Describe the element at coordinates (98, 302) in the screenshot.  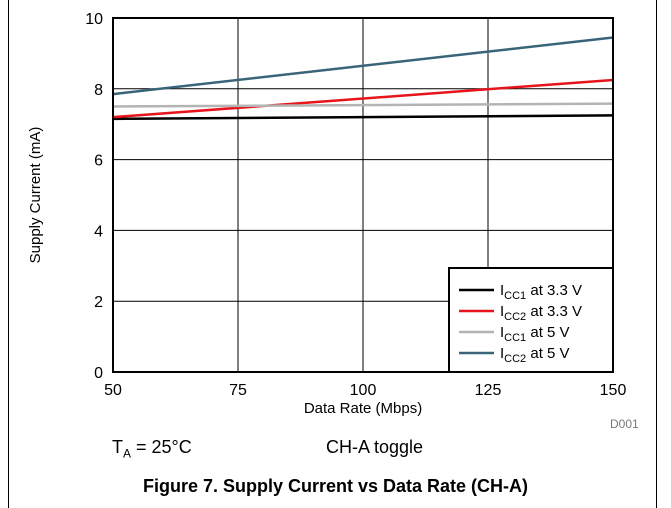
I see `y-tick-label: 2` at that location.